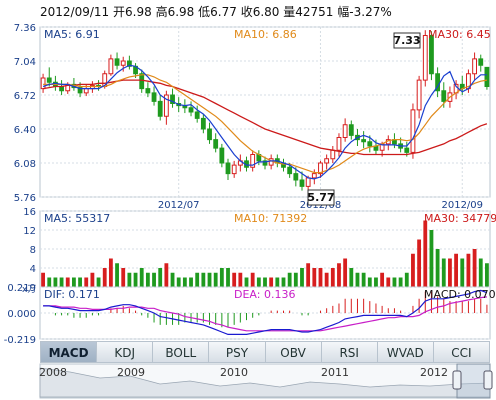 The image size is (496, 400). I want to click on open-label: 开, so click(119, 12).